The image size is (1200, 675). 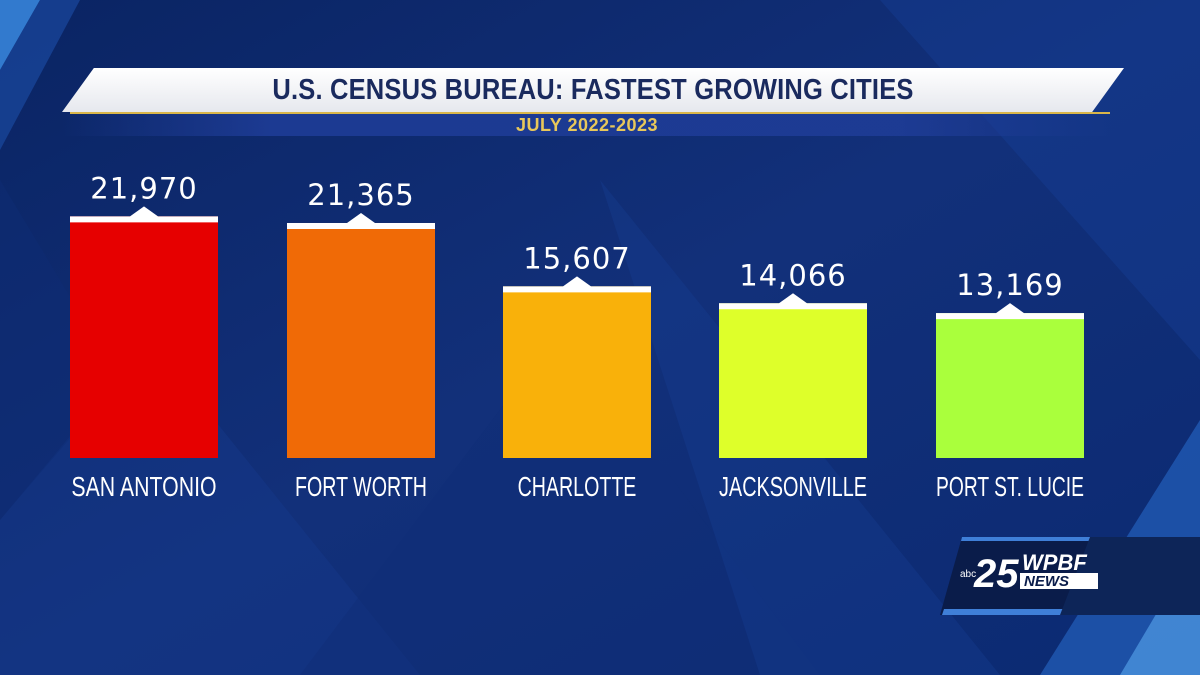 I want to click on value-label: 15,607, so click(x=576, y=258).